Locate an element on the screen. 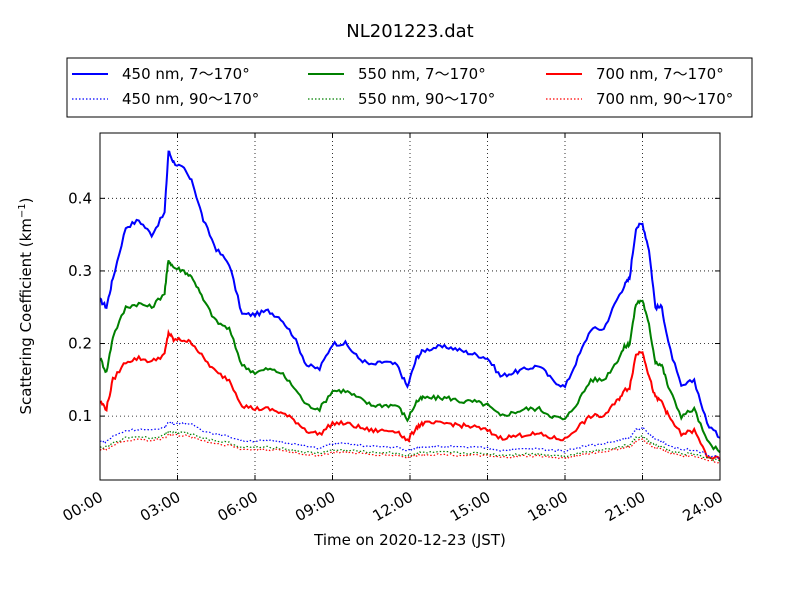 The image size is (800, 600). legend-label: 450 nm, 90～170° is located at coordinates (190, 99).